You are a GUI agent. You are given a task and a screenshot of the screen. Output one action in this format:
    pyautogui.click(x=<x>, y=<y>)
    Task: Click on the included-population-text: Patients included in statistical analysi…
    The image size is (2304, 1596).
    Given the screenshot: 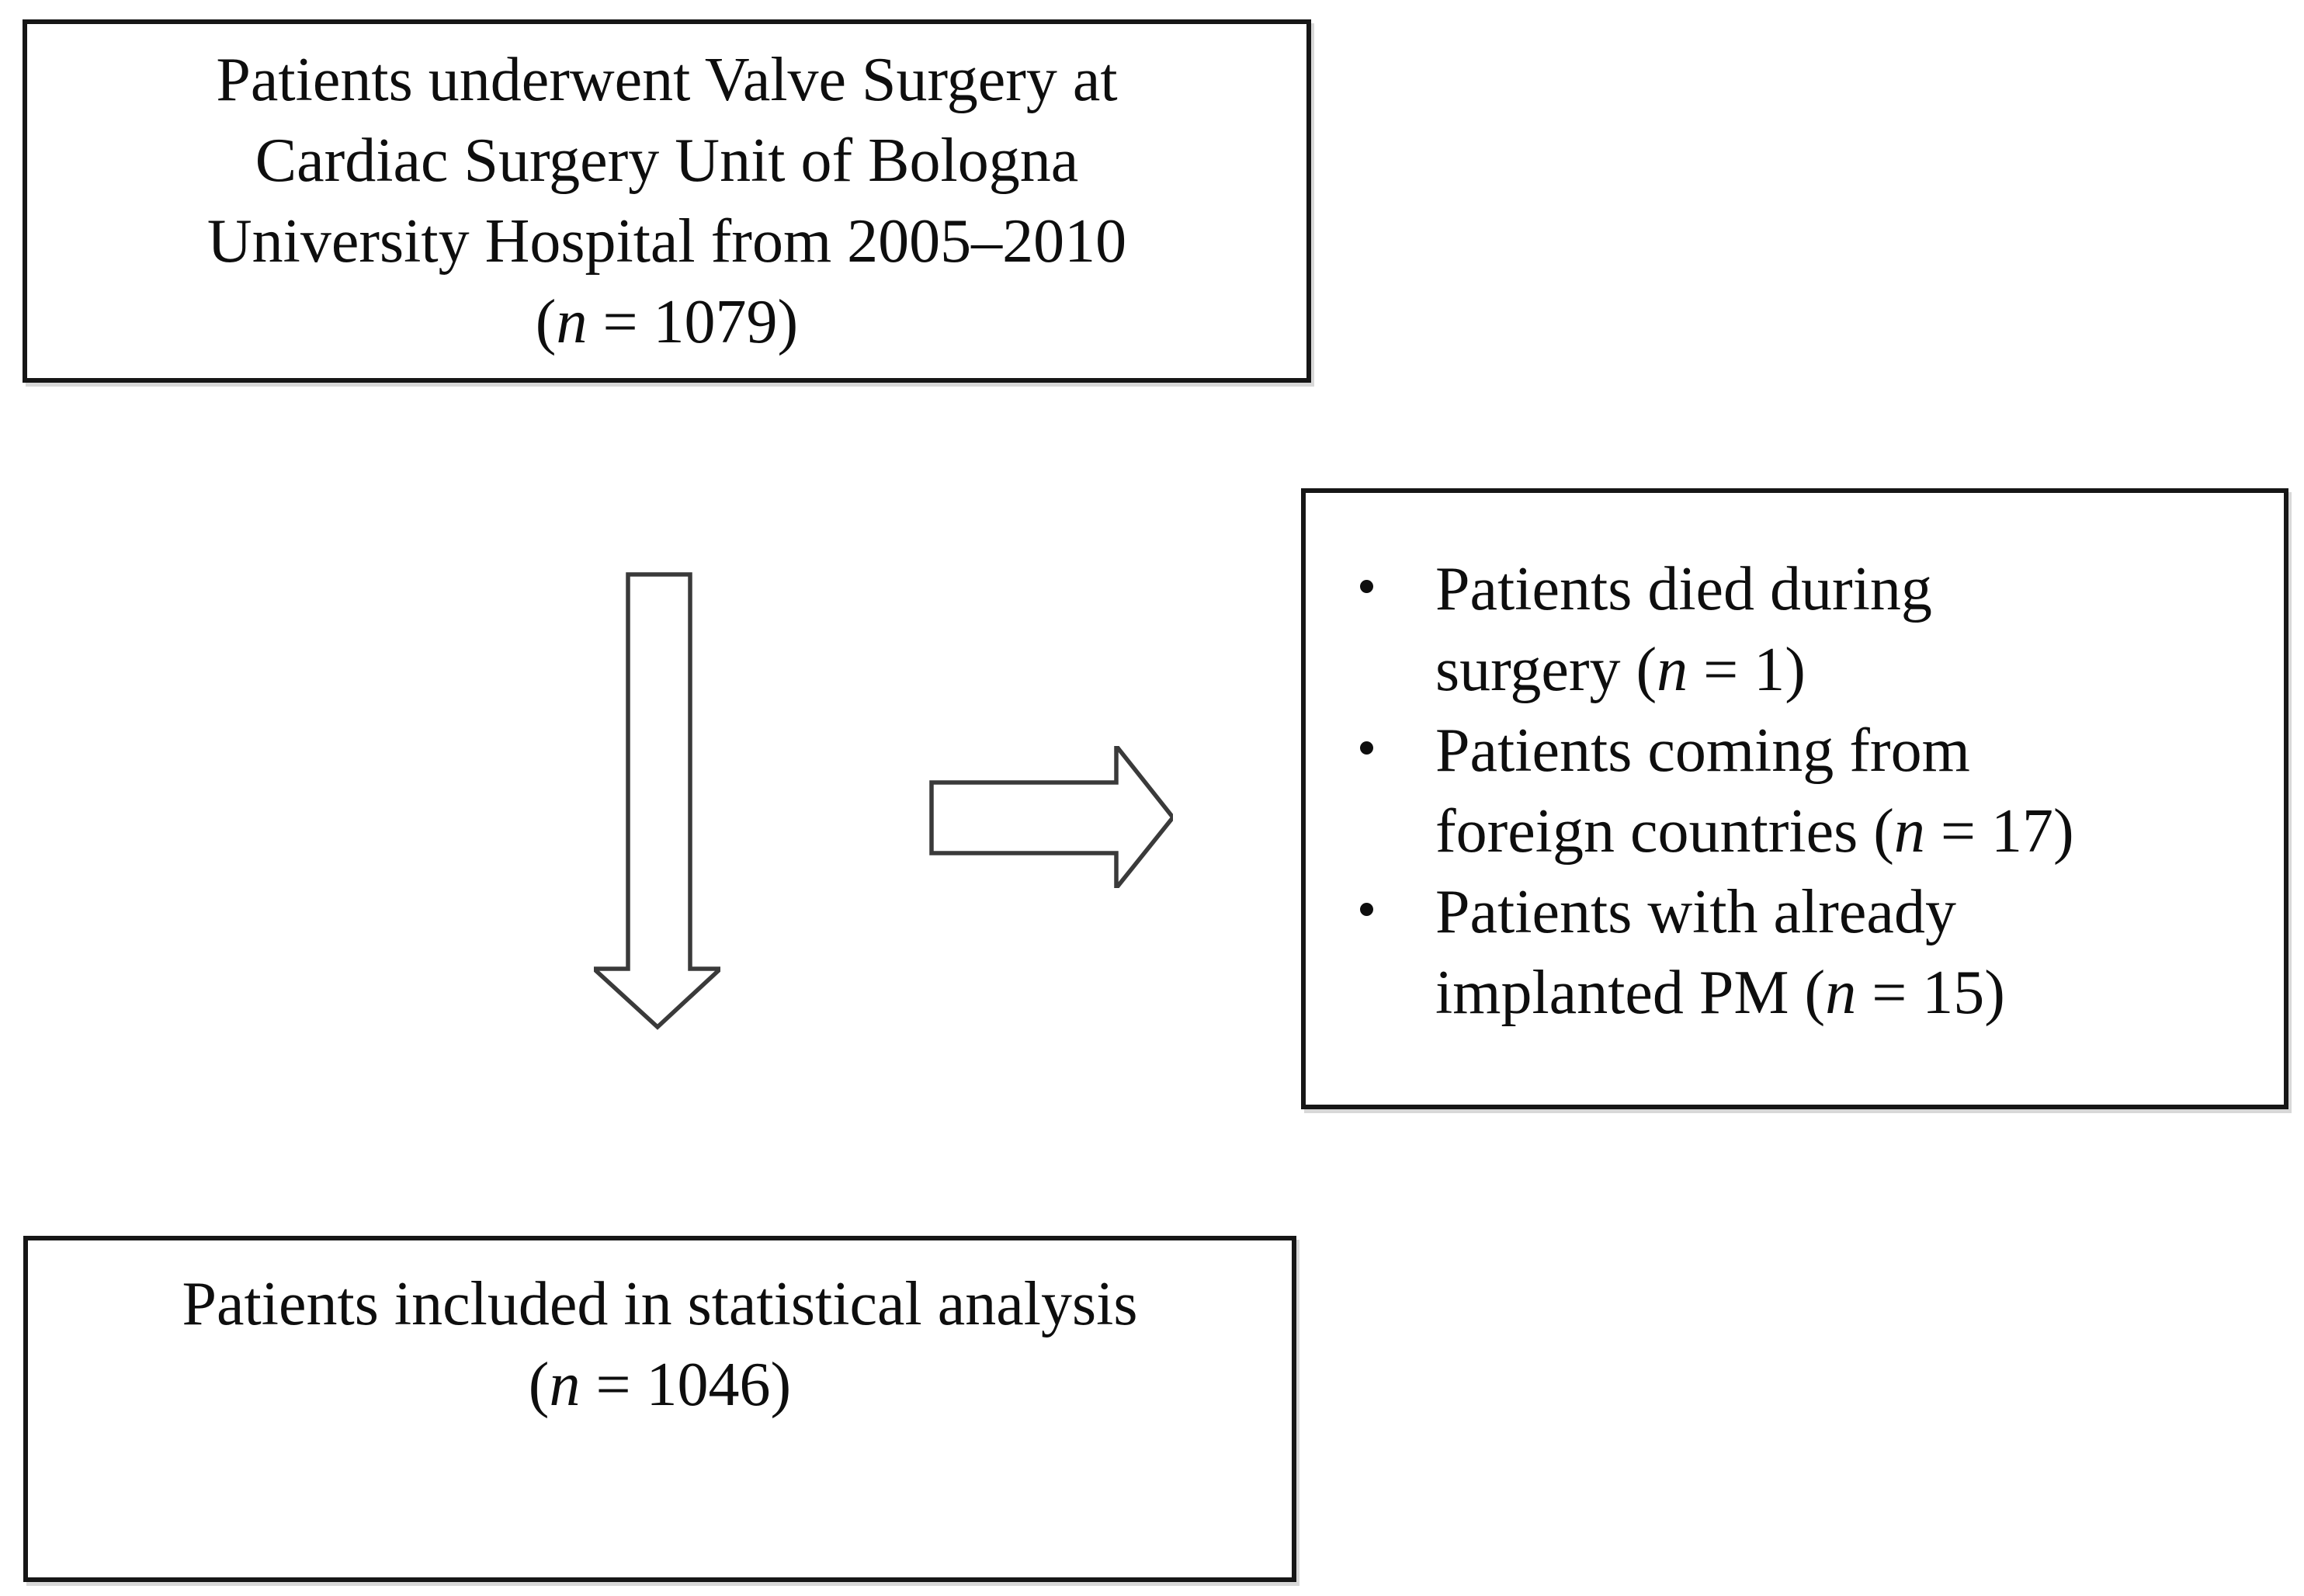 What is the action you would take?
    pyautogui.click(x=660, y=1344)
    